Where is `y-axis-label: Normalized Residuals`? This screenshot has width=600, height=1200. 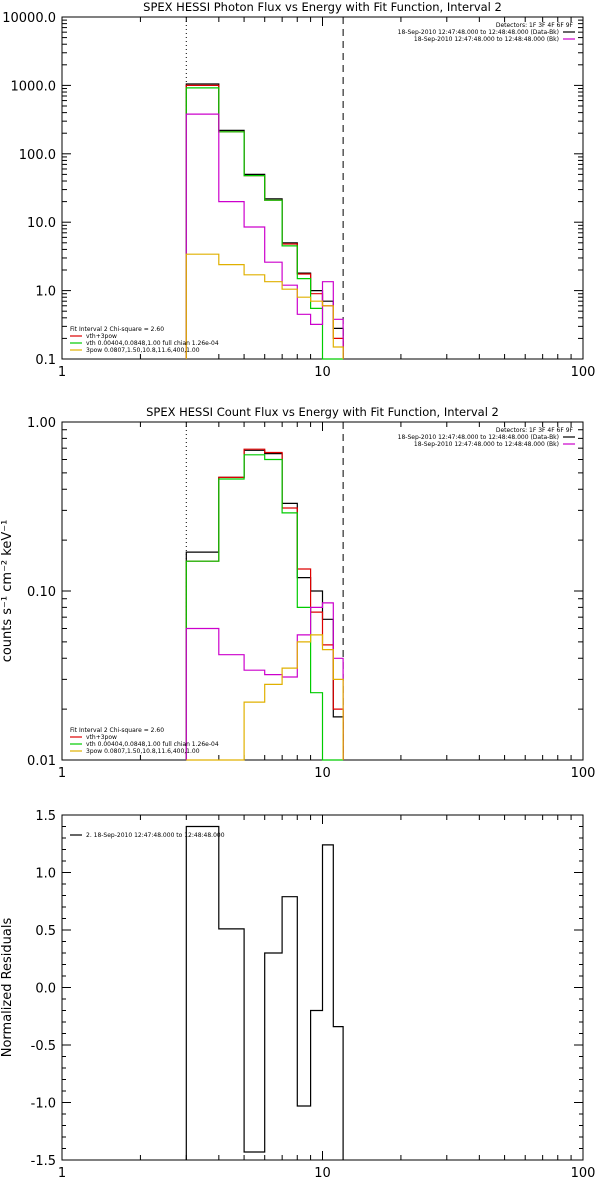 y-axis-label: Normalized Residuals is located at coordinates (7, 988).